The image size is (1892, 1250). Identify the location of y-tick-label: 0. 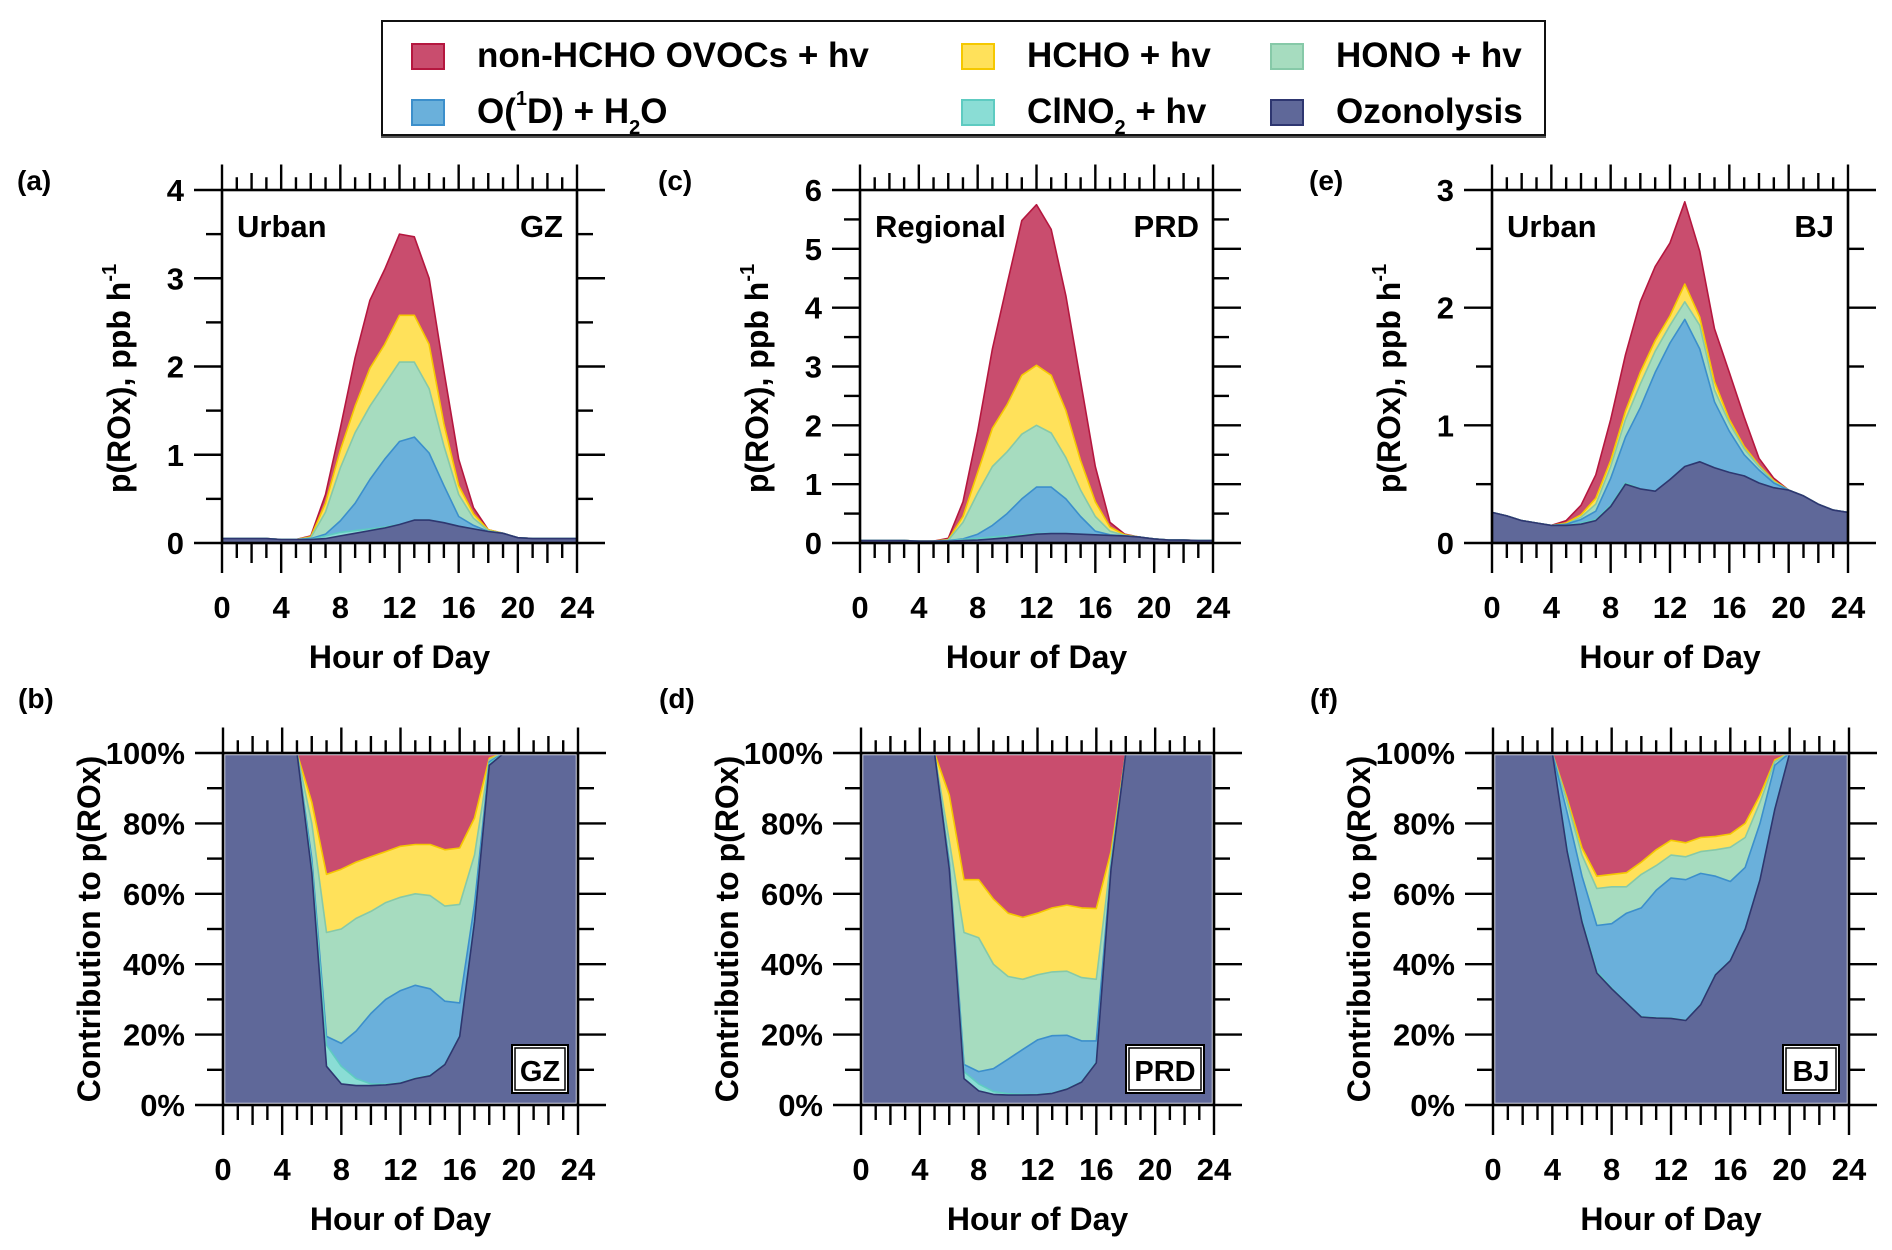
(175, 543).